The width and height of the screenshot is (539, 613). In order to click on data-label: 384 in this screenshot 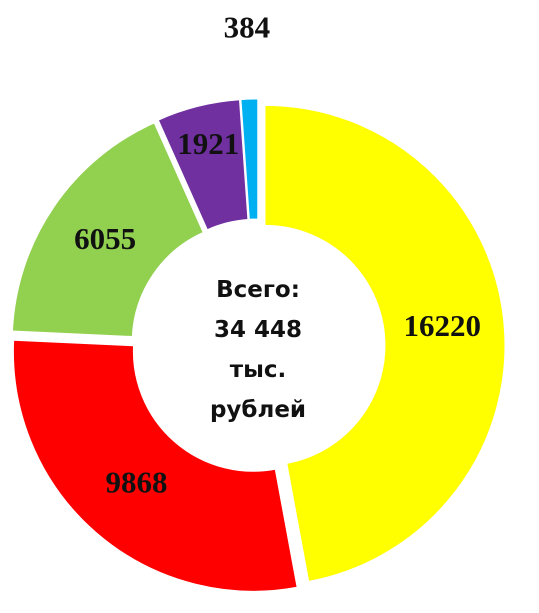, I will do `click(247, 26)`.